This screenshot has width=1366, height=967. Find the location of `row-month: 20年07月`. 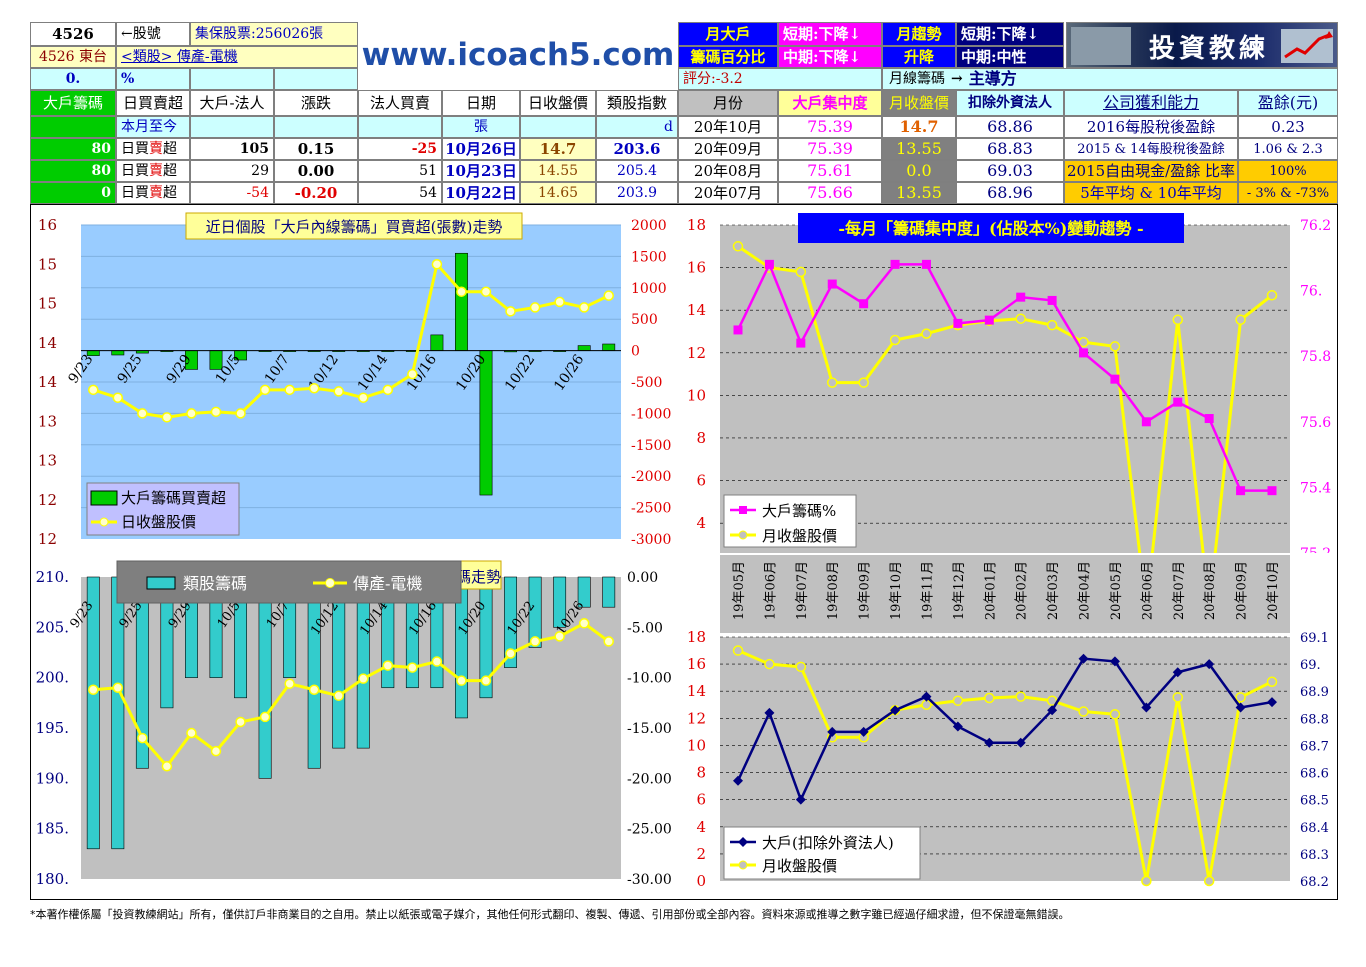

row-month: 20年07月 is located at coordinates (728, 193).